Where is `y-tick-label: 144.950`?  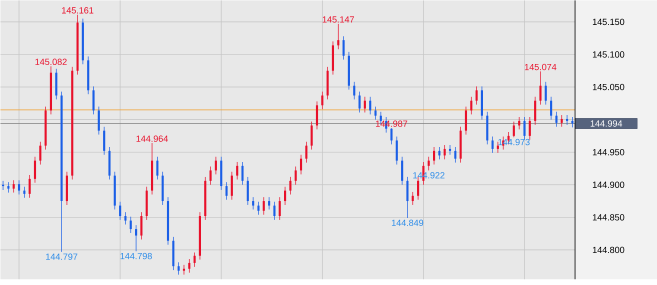 y-tick-label: 144.950 is located at coordinates (608, 152).